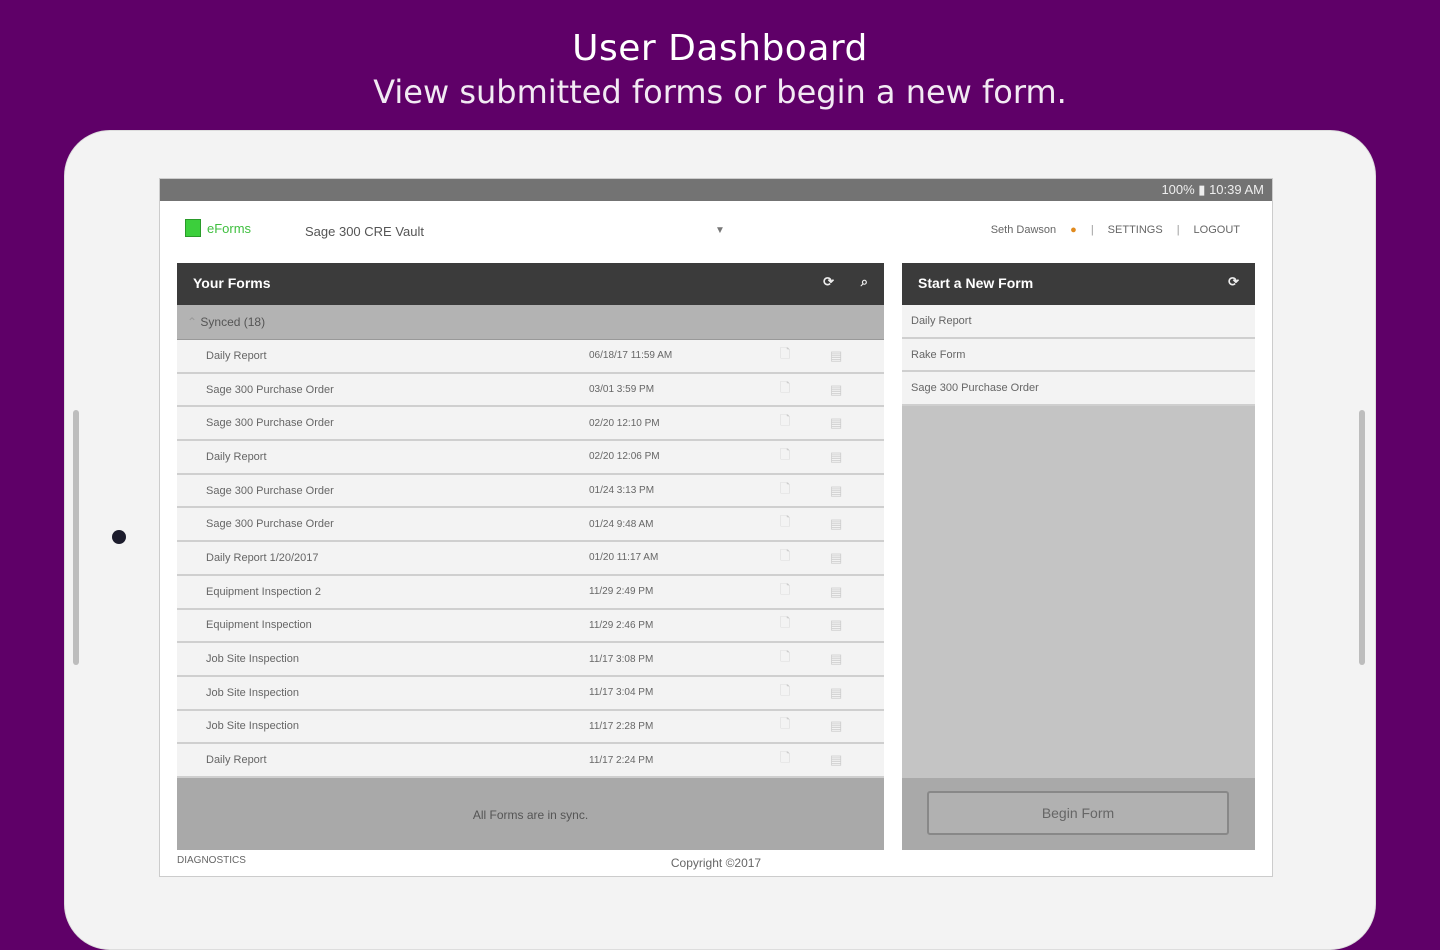 Image resolution: width=1440 pixels, height=950 pixels. I want to click on form-row: Sage 300 Purchase Order 01/24 9:48 AM 🗋 ▤, so click(530, 525).